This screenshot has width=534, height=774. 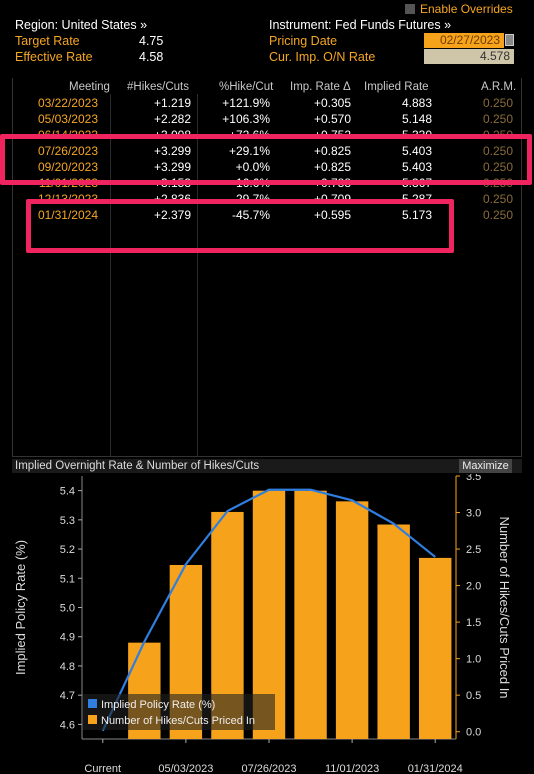 I want to click on table-row: 07/26/2023 +3.299 +29.1% +0.825 5.403 0.250, so click(x=267, y=152).